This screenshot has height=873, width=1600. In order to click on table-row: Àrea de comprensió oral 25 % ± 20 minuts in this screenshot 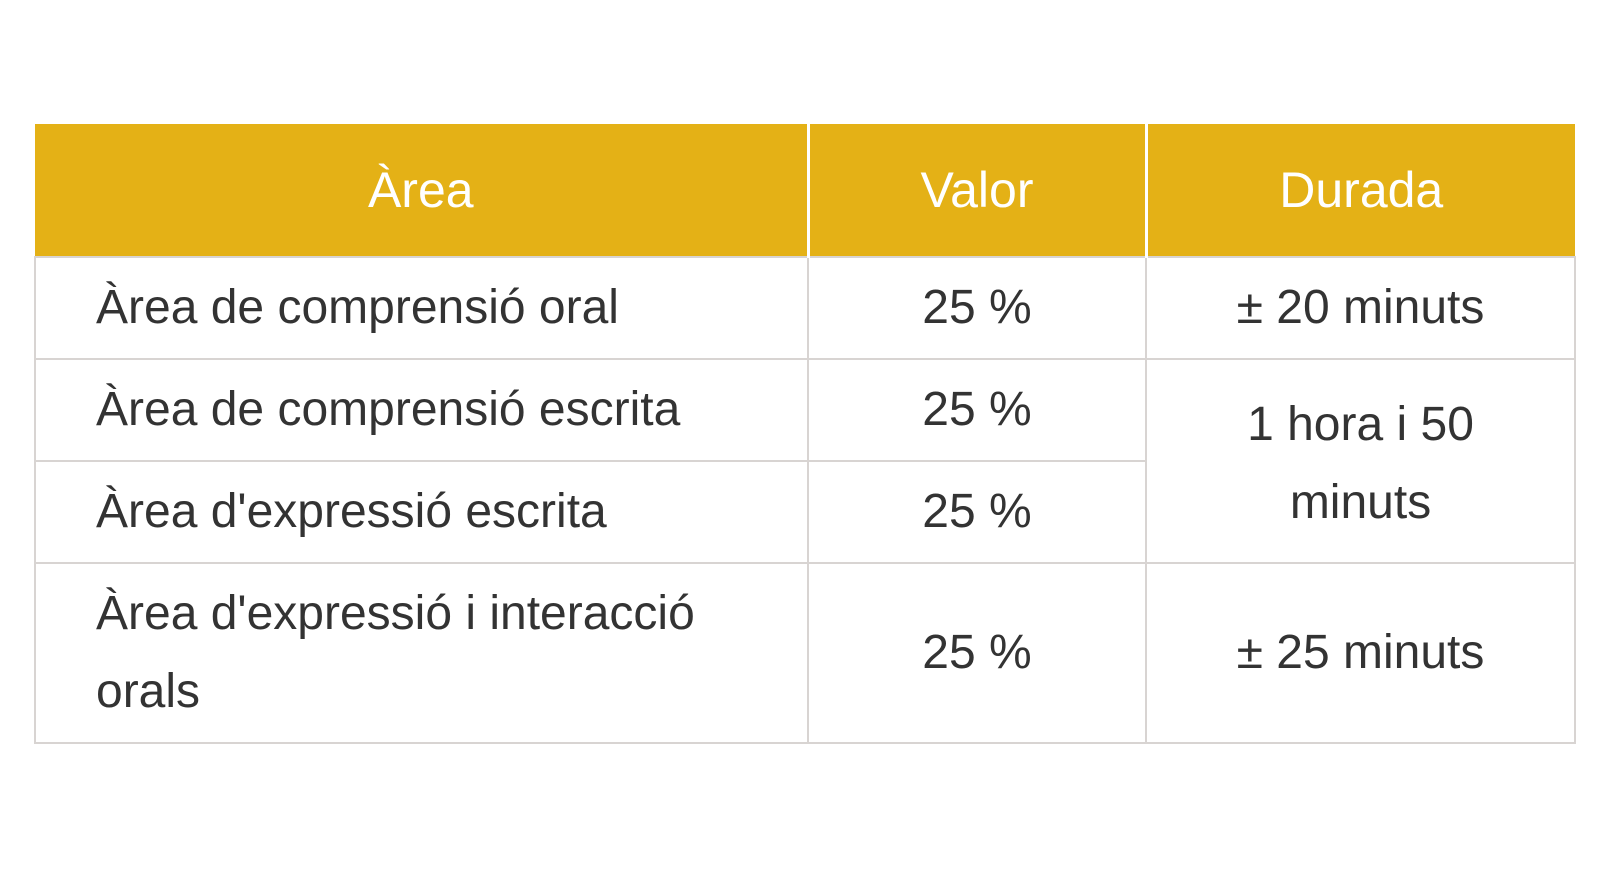, I will do `click(805, 308)`.